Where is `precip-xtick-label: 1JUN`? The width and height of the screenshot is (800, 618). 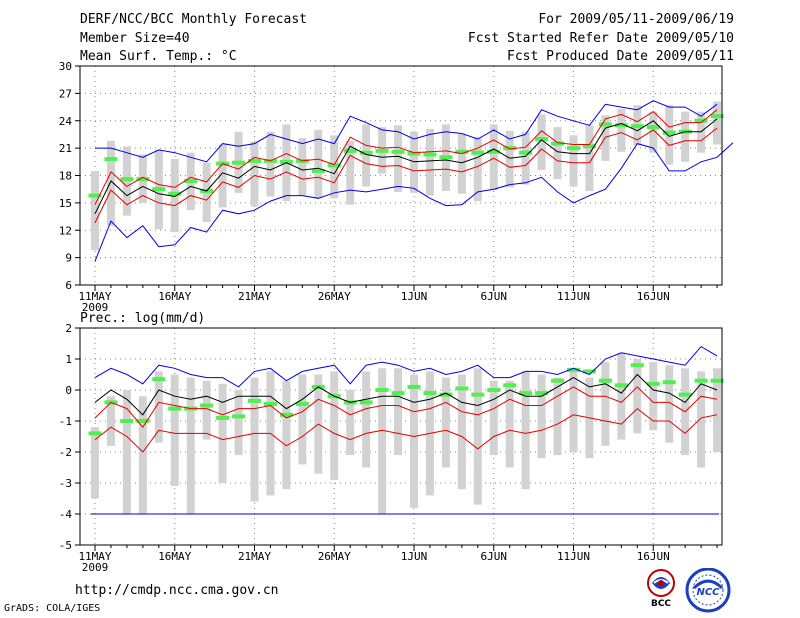 precip-xtick-label: 1JUN is located at coordinates (414, 556).